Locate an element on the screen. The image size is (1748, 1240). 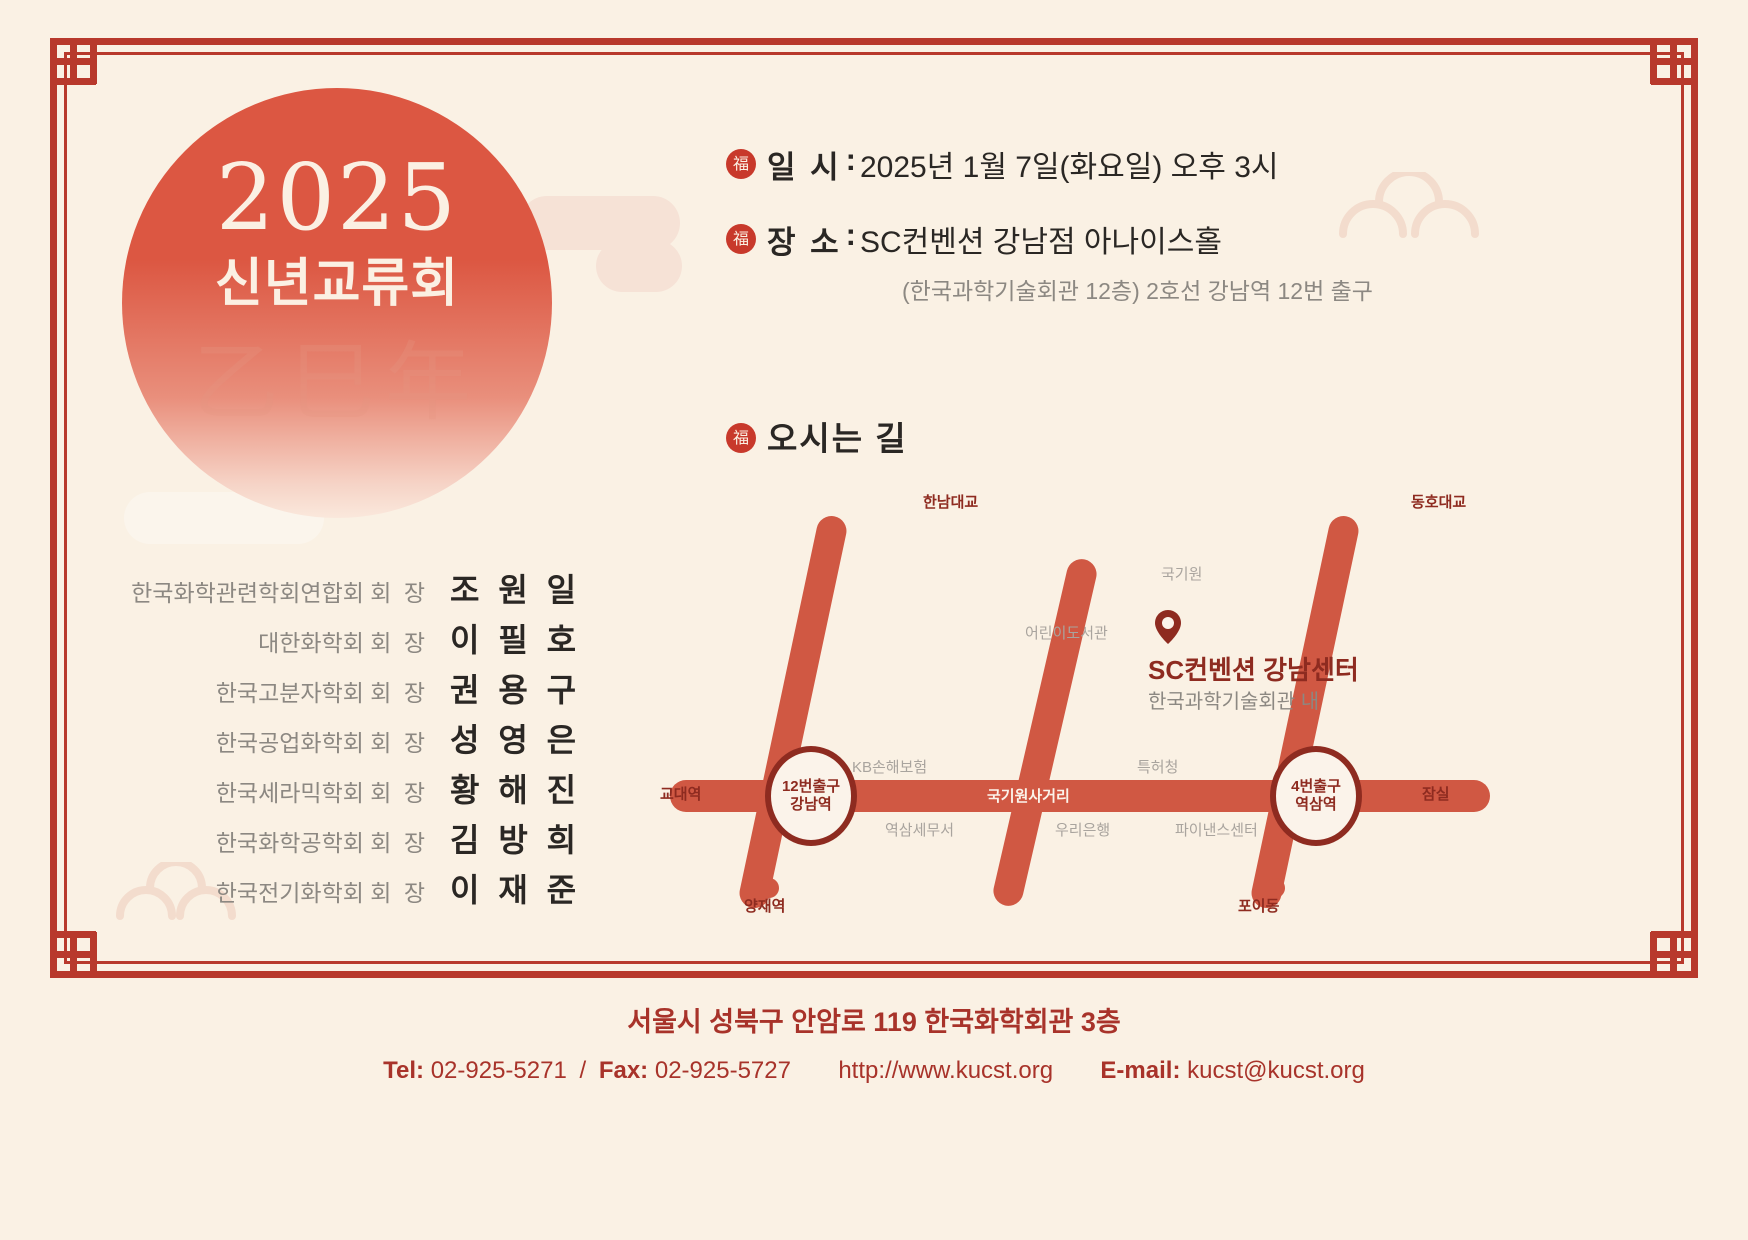
president-name-1: 이 필 호 is located at coordinates (516, 640).